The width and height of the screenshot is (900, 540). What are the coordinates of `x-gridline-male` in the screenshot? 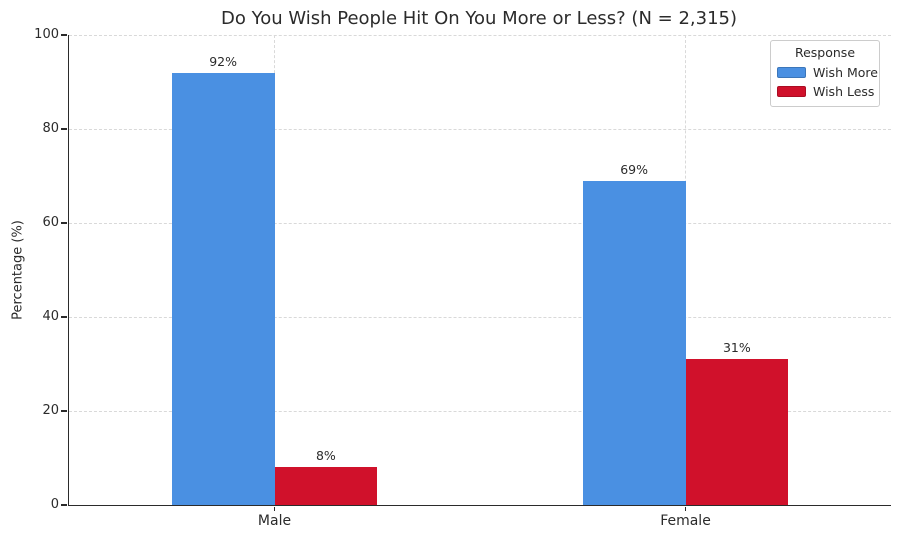 It's located at (274, 270).